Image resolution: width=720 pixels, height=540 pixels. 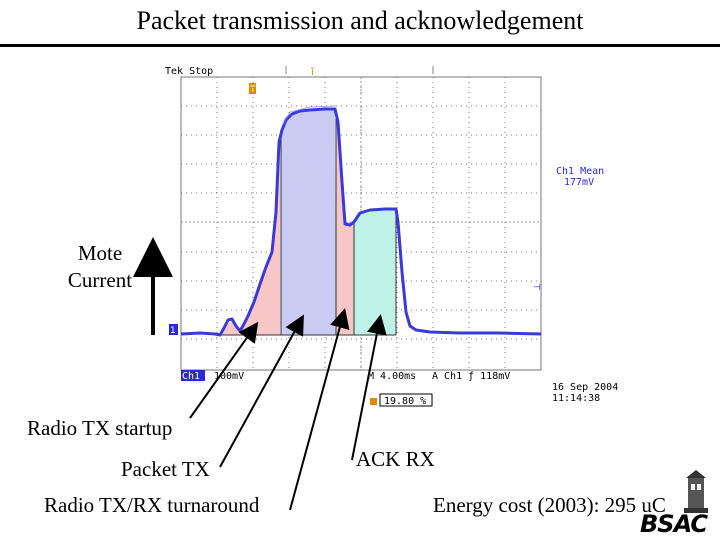 I want to click on label-radio-startup: Radio TX startup, so click(x=100, y=428).